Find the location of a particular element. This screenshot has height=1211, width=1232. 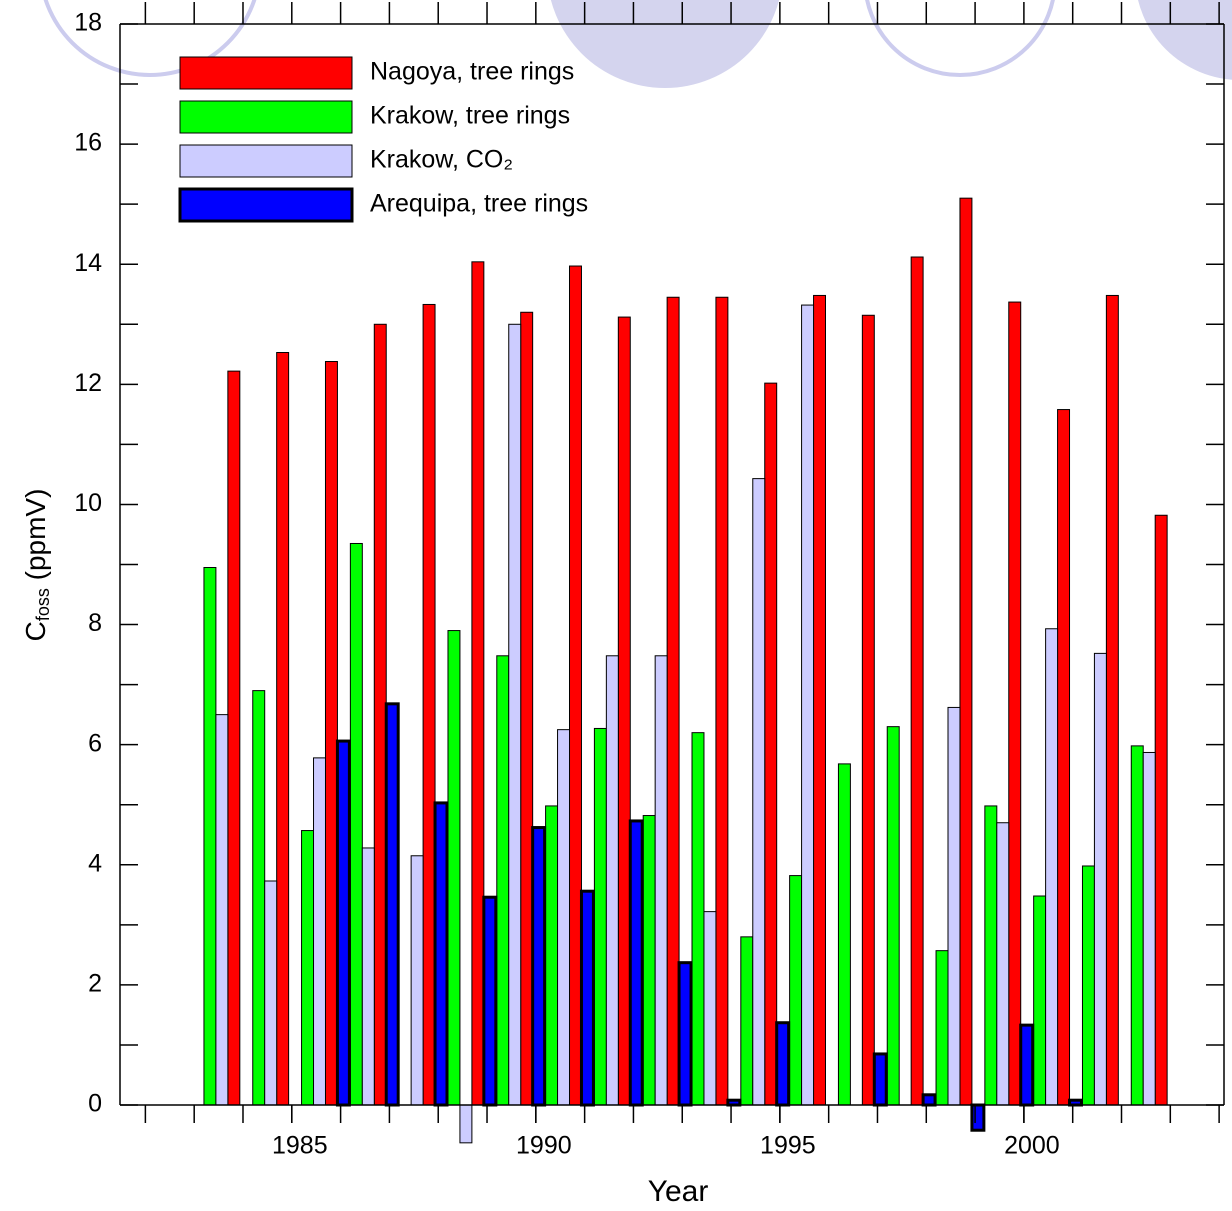

legend-label: Krakow, tree rings is located at coordinates (470, 116).